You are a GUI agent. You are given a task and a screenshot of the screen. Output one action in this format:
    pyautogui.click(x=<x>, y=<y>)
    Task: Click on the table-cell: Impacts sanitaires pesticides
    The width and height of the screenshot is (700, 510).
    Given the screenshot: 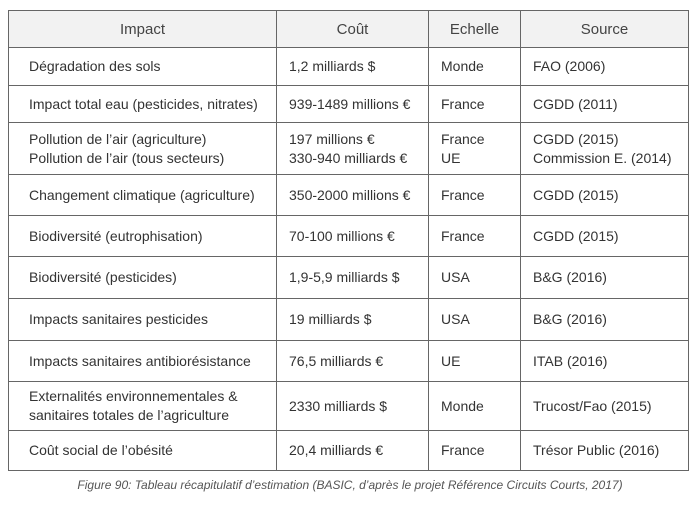 What is the action you would take?
    pyautogui.click(x=142, y=319)
    